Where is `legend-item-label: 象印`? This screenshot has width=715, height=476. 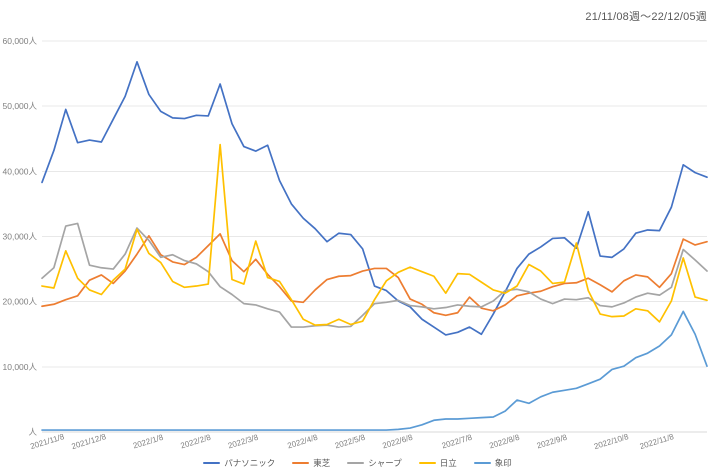
legend-item-label: 象印 is located at coordinates (503, 463).